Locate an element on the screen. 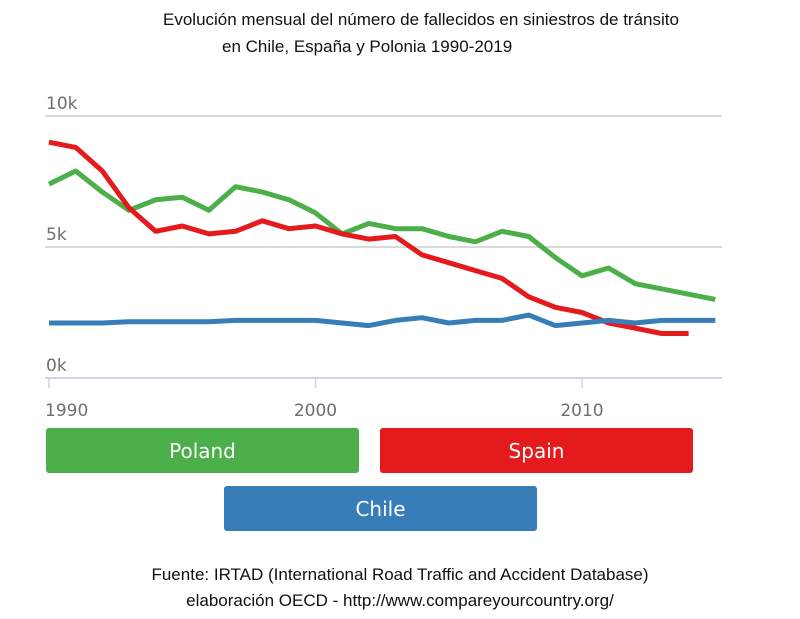 The width and height of the screenshot is (800, 619). y-tick-label: 10k is located at coordinates (62, 104).